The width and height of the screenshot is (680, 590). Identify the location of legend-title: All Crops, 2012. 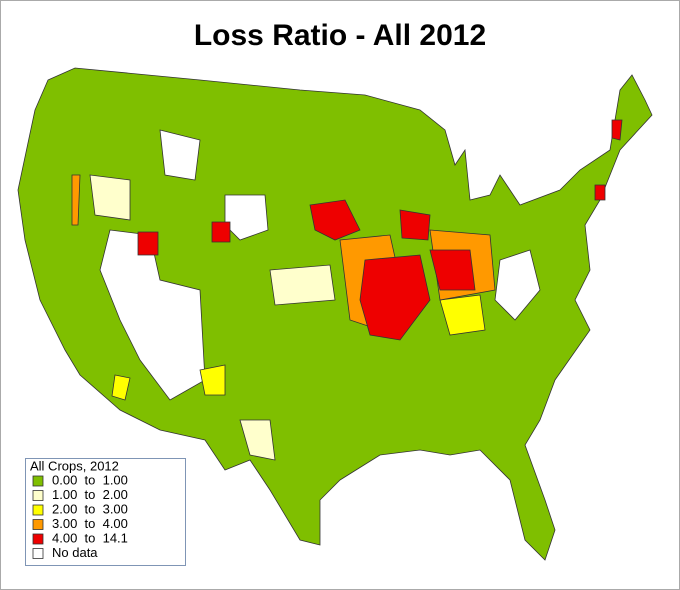
(74, 465).